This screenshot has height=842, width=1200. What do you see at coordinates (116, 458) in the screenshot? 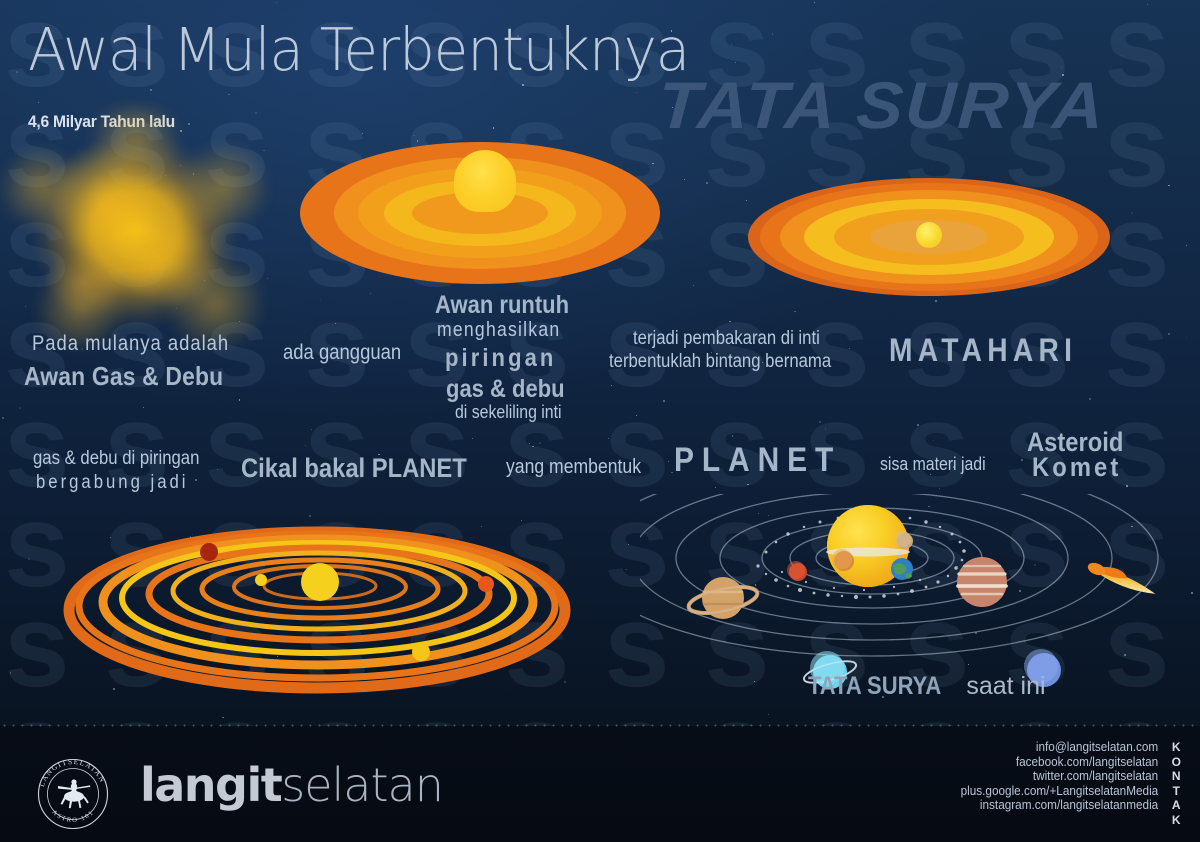
I see `label-accretion-line1: gas & debu di piringan` at bounding box center [116, 458].